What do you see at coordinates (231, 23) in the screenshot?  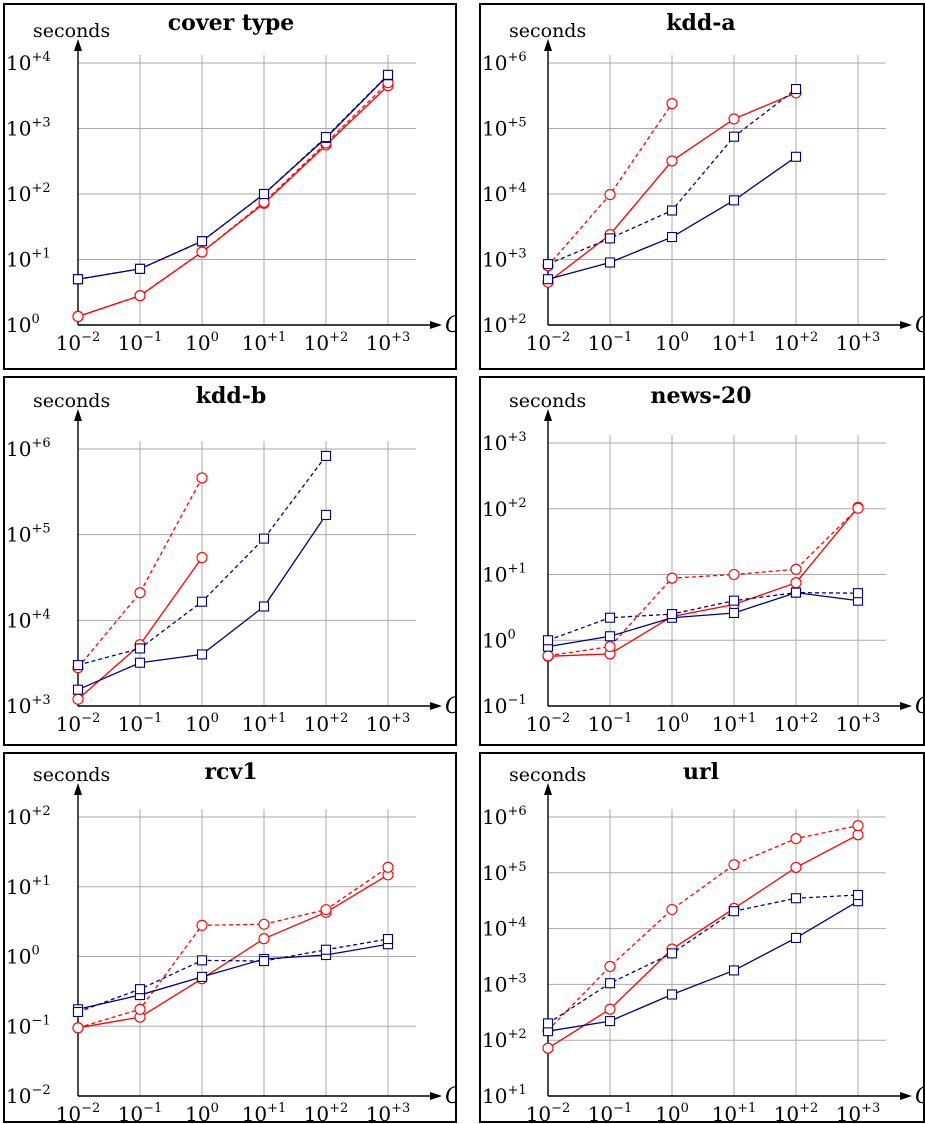 I see `chart-title: cover type` at bounding box center [231, 23].